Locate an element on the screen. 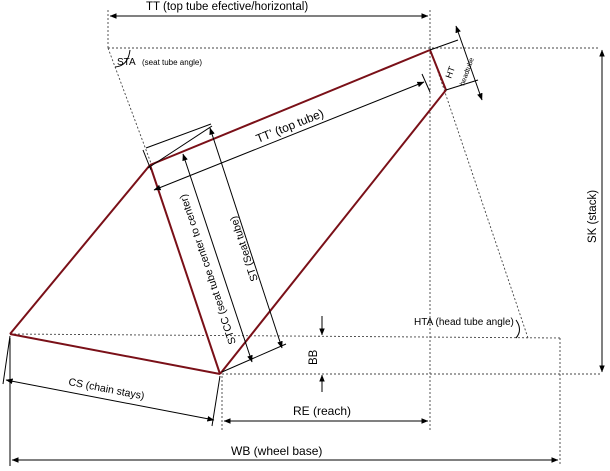 This screenshot has height=471, width=610. st-label: ST (Seat tube) is located at coordinates (244, 248).